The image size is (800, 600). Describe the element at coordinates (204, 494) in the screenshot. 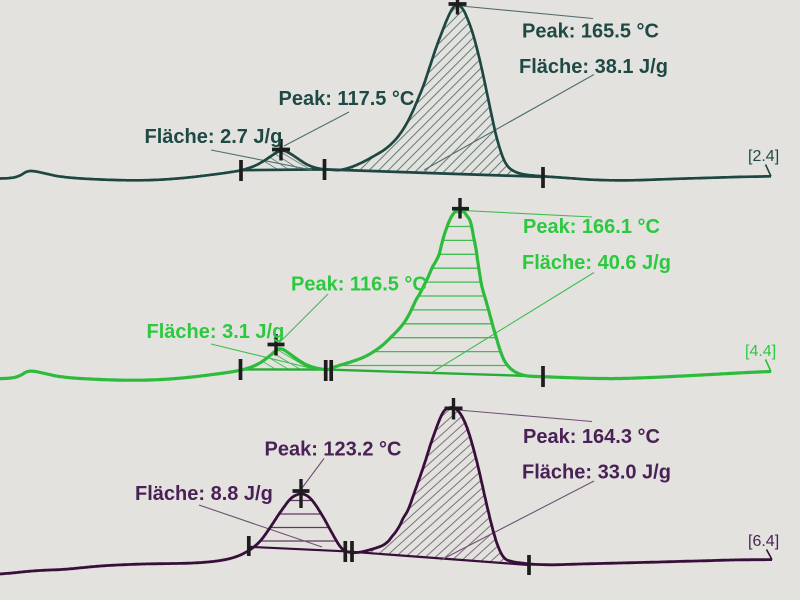

I see `svg-text: Fläche: 8.8 J/g` at that location.